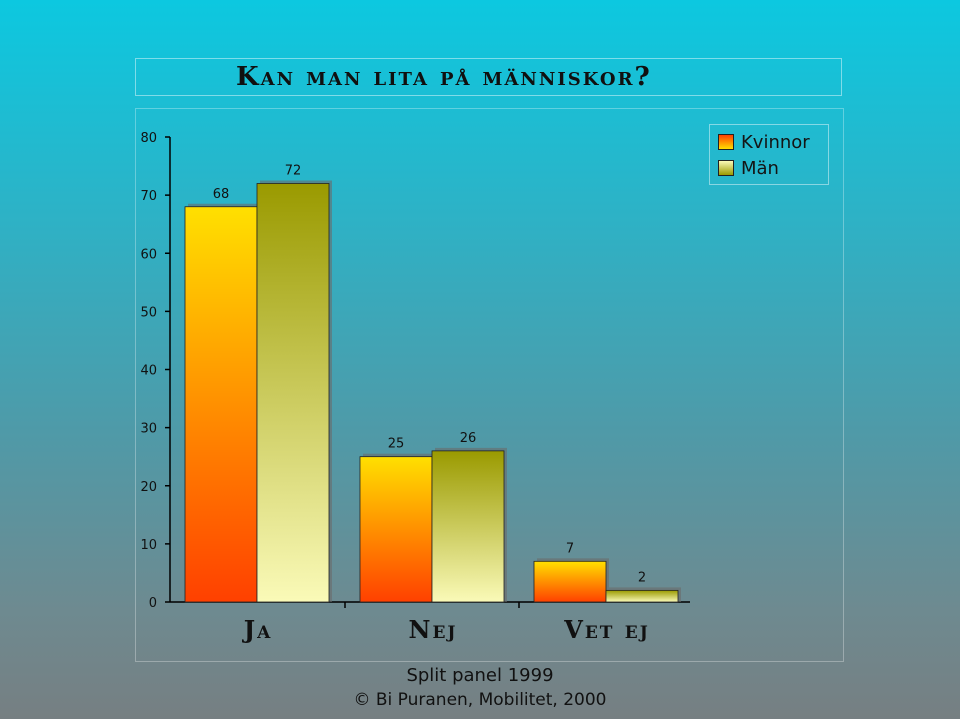 The image size is (960, 719). What do you see at coordinates (148, 487) in the screenshot?
I see `y-tick-label: 20` at bounding box center [148, 487].